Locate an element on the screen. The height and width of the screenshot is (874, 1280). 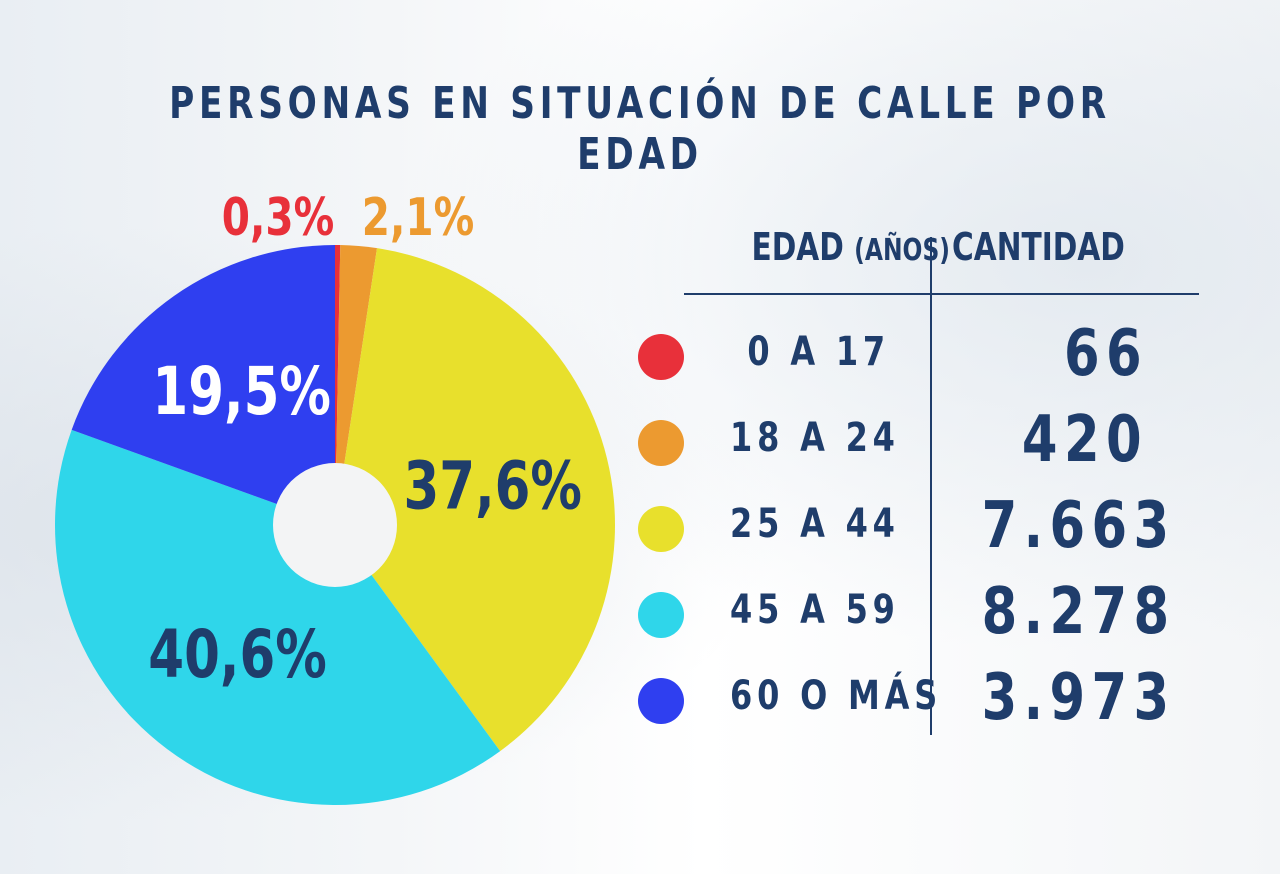
donut-hole is located at coordinates (335, 525).